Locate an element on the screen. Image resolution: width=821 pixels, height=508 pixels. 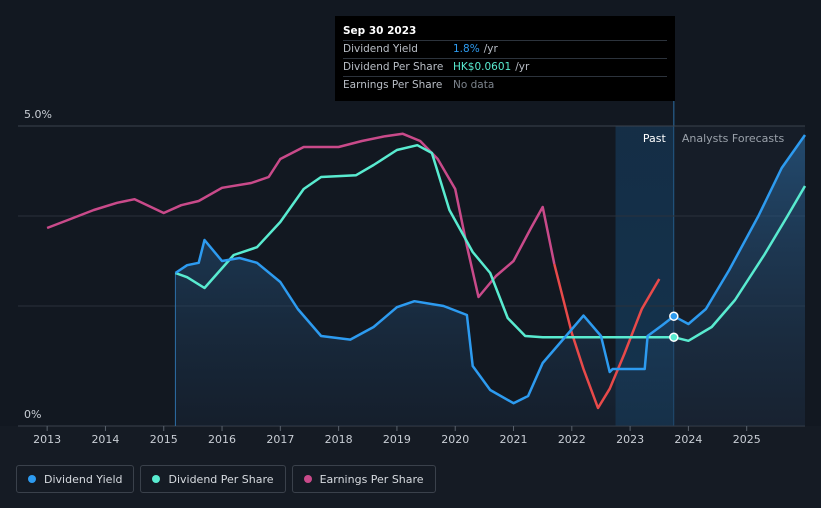
legend-item-dividend-yield: Dividend Yield is located at coordinates (75, 479).